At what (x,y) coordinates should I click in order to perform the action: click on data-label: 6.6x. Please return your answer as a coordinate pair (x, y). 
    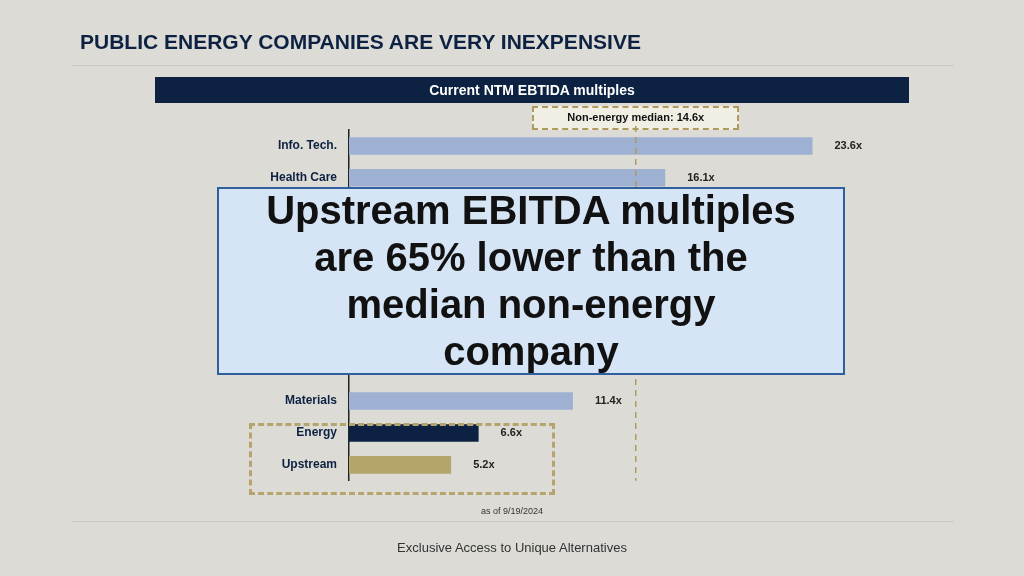
    Looking at the image, I should click on (511, 431).